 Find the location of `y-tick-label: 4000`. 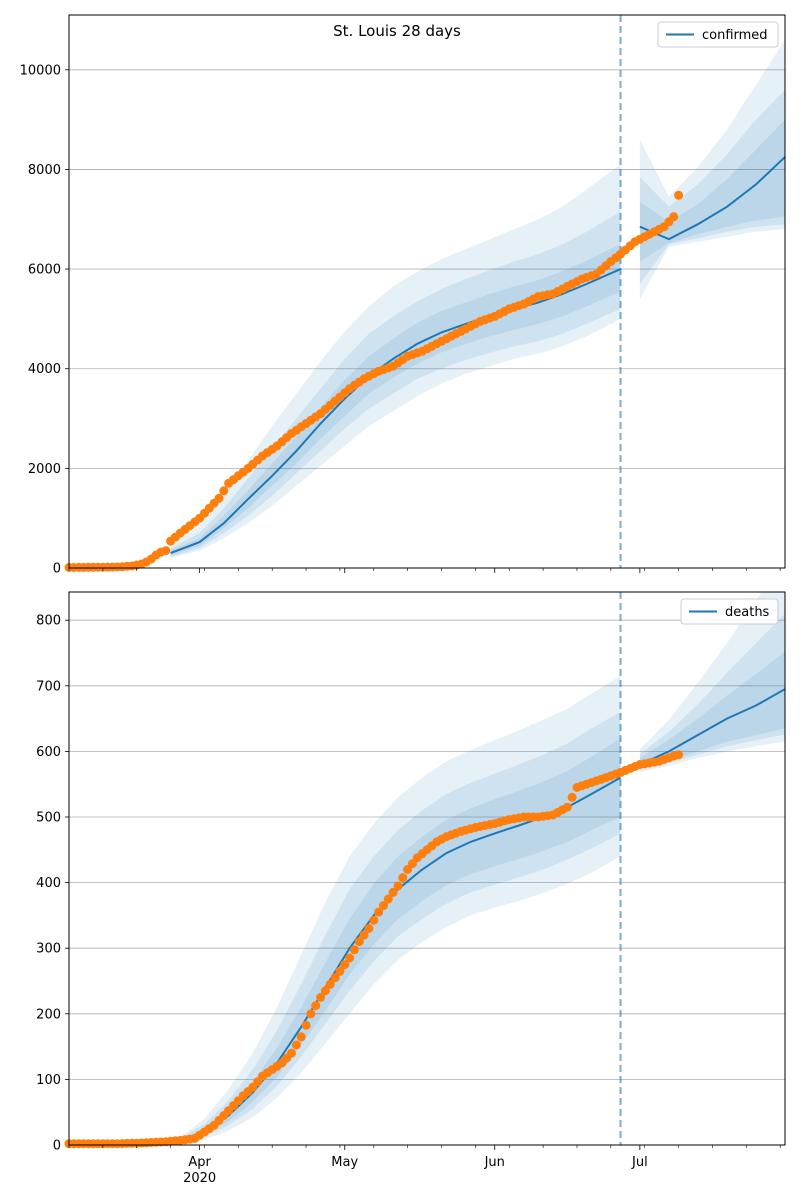

y-tick-label: 4000 is located at coordinates (44, 369).